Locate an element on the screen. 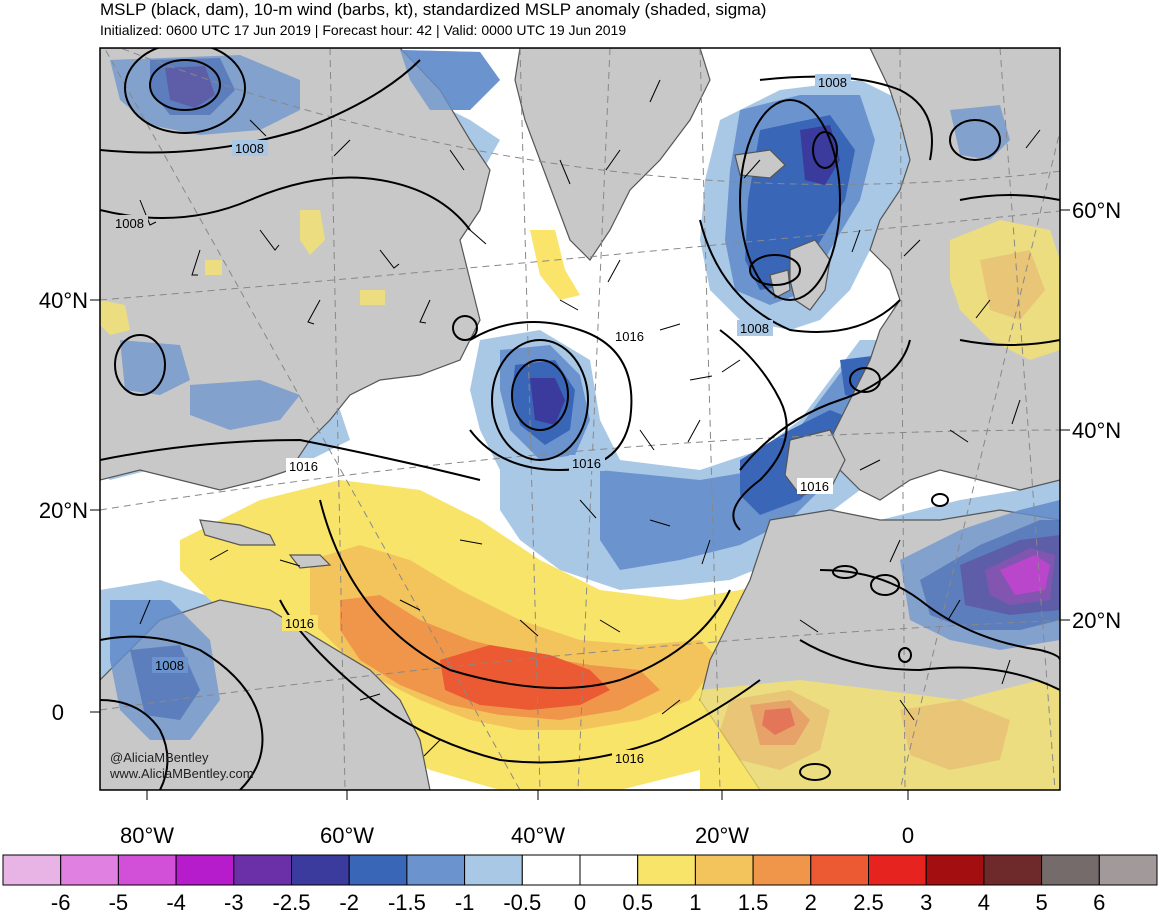 Image resolution: width=1160 pixels, height=917 pixels. colorbar-tick-label: 6 is located at coordinates (1099, 901).